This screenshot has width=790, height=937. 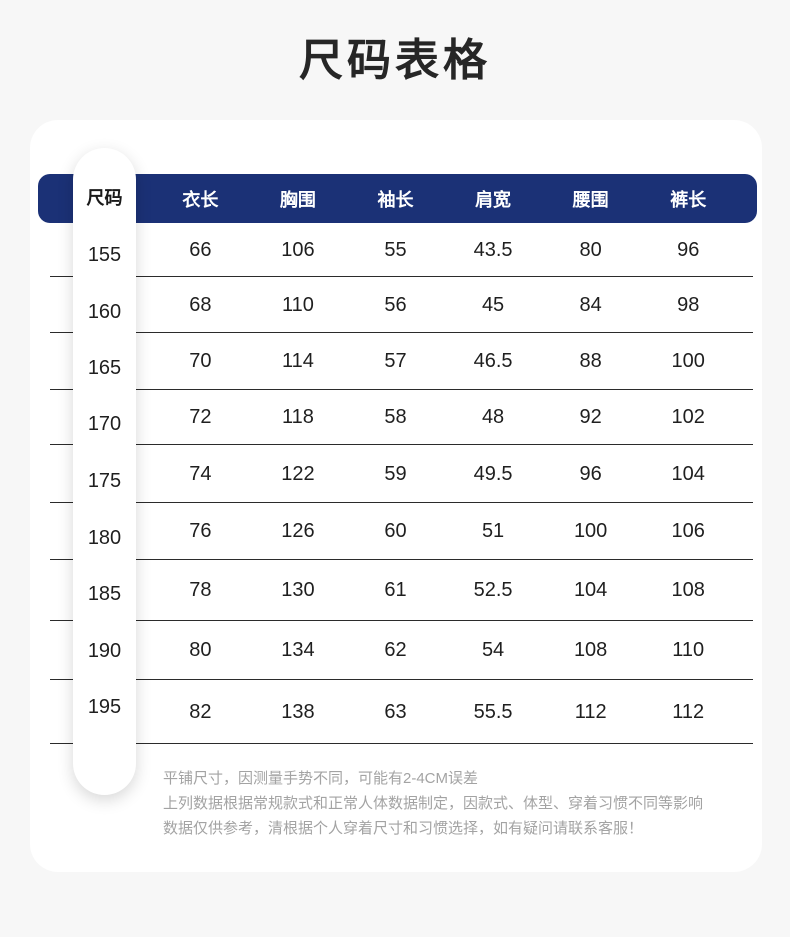 I want to click on value-cell: 58, so click(x=395, y=417).